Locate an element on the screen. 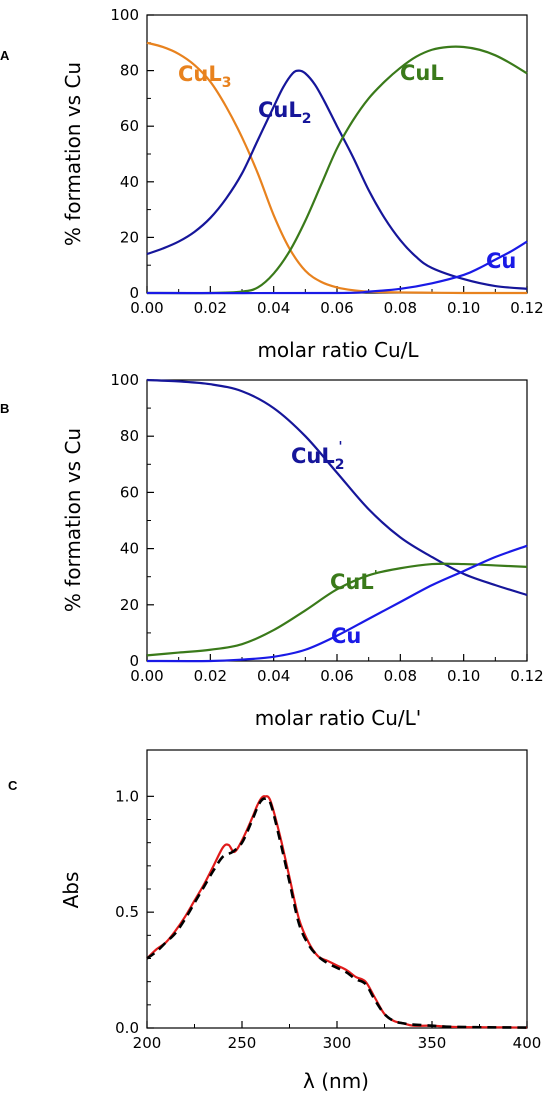 The width and height of the screenshot is (550, 1094). series-line-measured is located at coordinates (337, 912).